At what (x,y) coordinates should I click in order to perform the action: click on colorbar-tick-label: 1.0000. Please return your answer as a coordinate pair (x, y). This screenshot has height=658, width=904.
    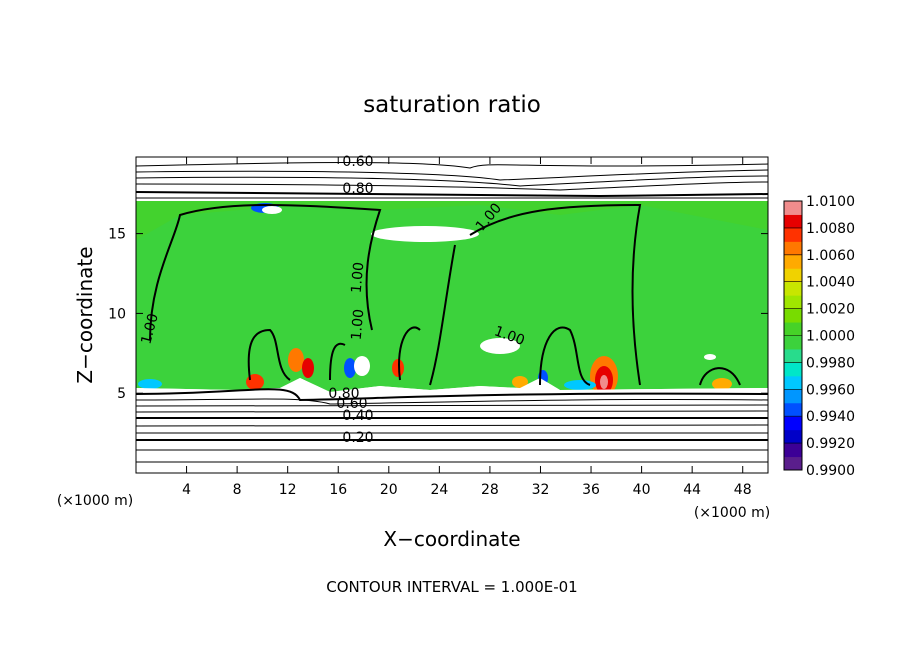
    Looking at the image, I should click on (830, 337).